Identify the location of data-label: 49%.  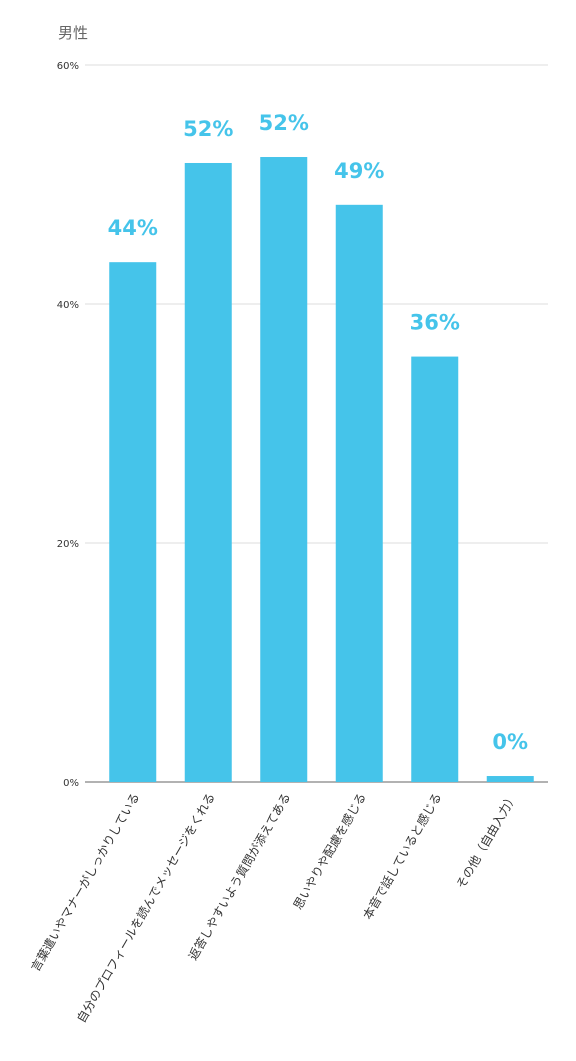
(359, 171).